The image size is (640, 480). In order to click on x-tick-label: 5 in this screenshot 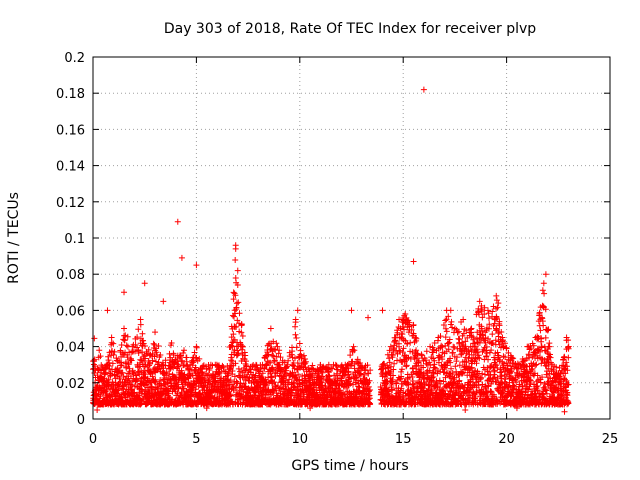, I will do `click(196, 439)`.